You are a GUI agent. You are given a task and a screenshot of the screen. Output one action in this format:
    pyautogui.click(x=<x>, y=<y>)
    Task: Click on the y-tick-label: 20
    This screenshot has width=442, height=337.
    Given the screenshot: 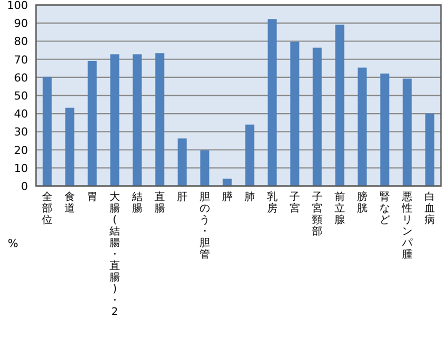 What is the action you would take?
    pyautogui.click(x=21, y=150)
    